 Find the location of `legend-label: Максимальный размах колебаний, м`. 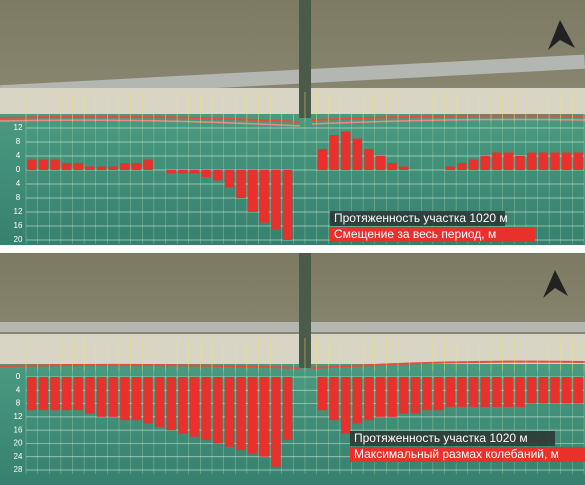

legend-label: Максимальный размах колебаний, м is located at coordinates (456, 454).